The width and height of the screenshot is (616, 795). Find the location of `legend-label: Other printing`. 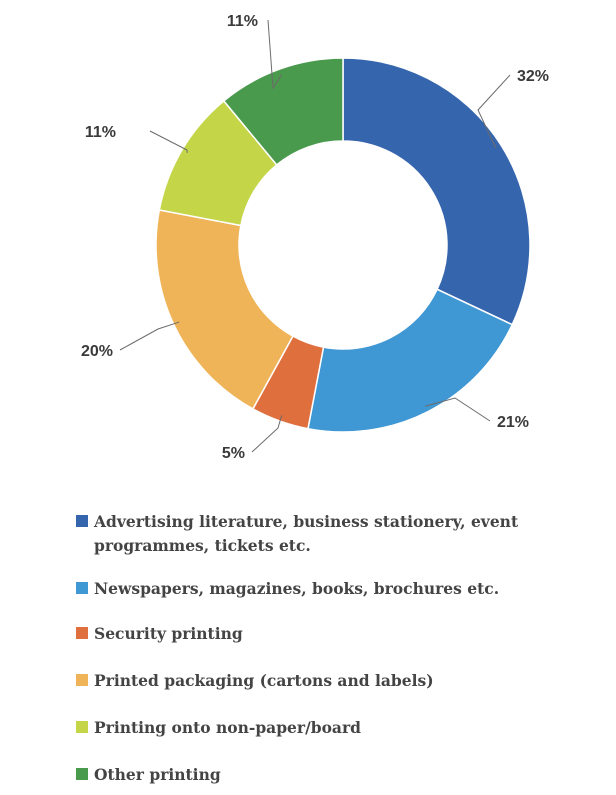

legend-label: Other printing is located at coordinates (157, 774).